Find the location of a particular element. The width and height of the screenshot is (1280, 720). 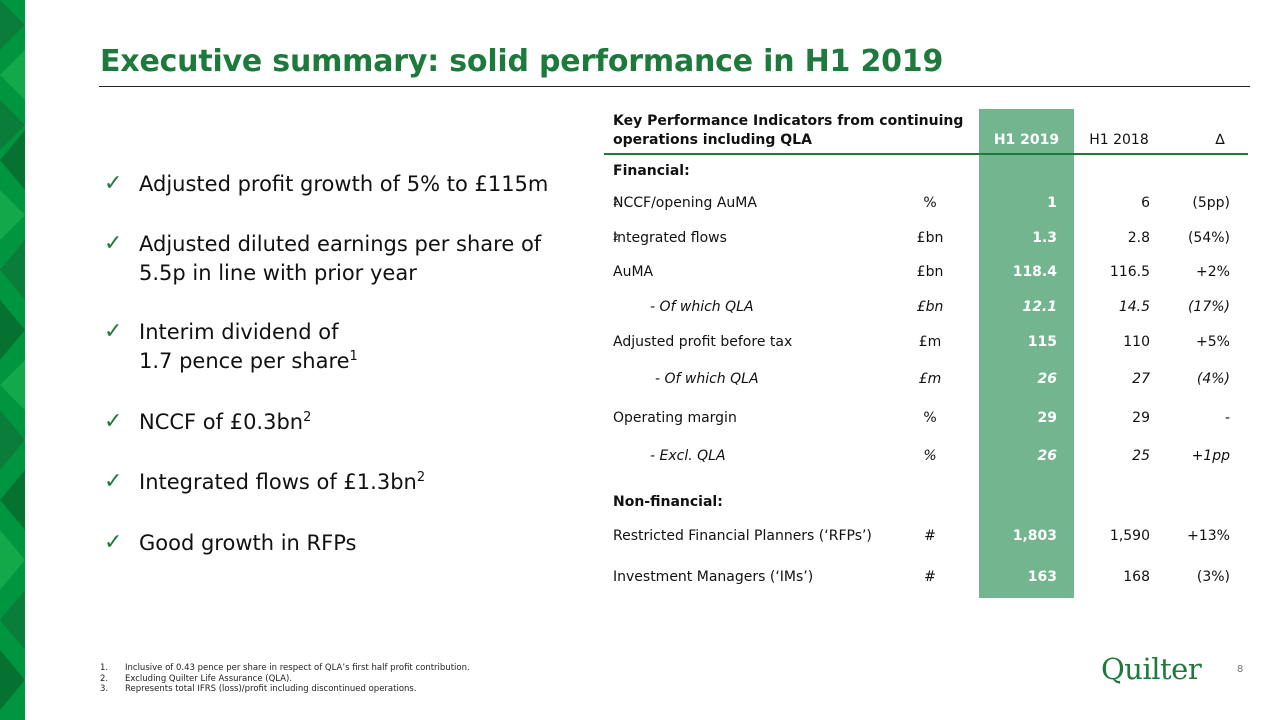

row-previous: 116.5 is located at coordinates (1129, 272).